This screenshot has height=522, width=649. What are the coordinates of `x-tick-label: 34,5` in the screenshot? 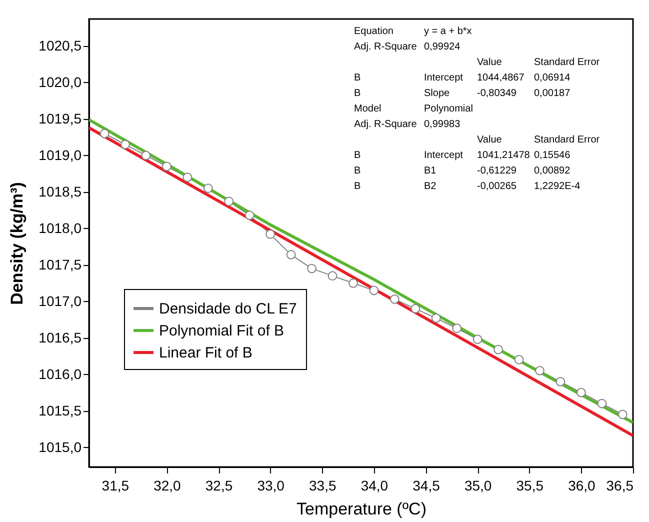 It's located at (426, 486).